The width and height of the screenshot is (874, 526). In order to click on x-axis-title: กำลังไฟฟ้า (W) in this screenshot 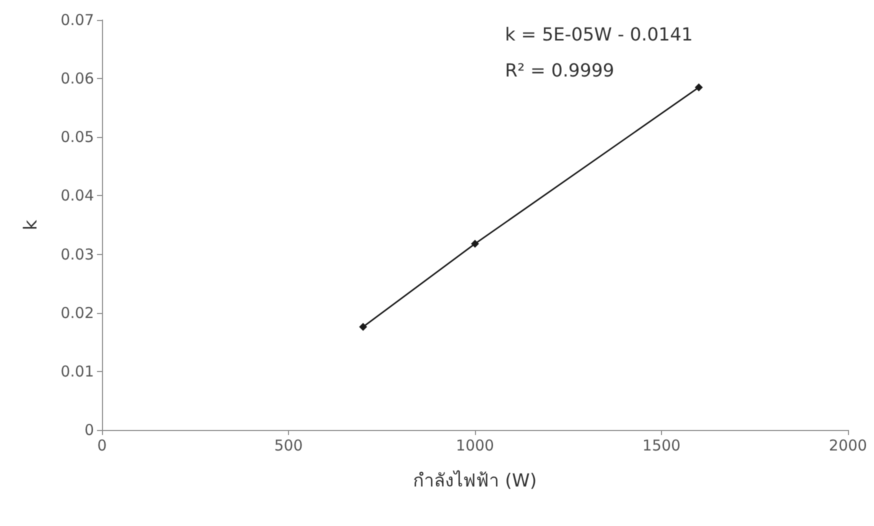, I will do `click(475, 481)`.